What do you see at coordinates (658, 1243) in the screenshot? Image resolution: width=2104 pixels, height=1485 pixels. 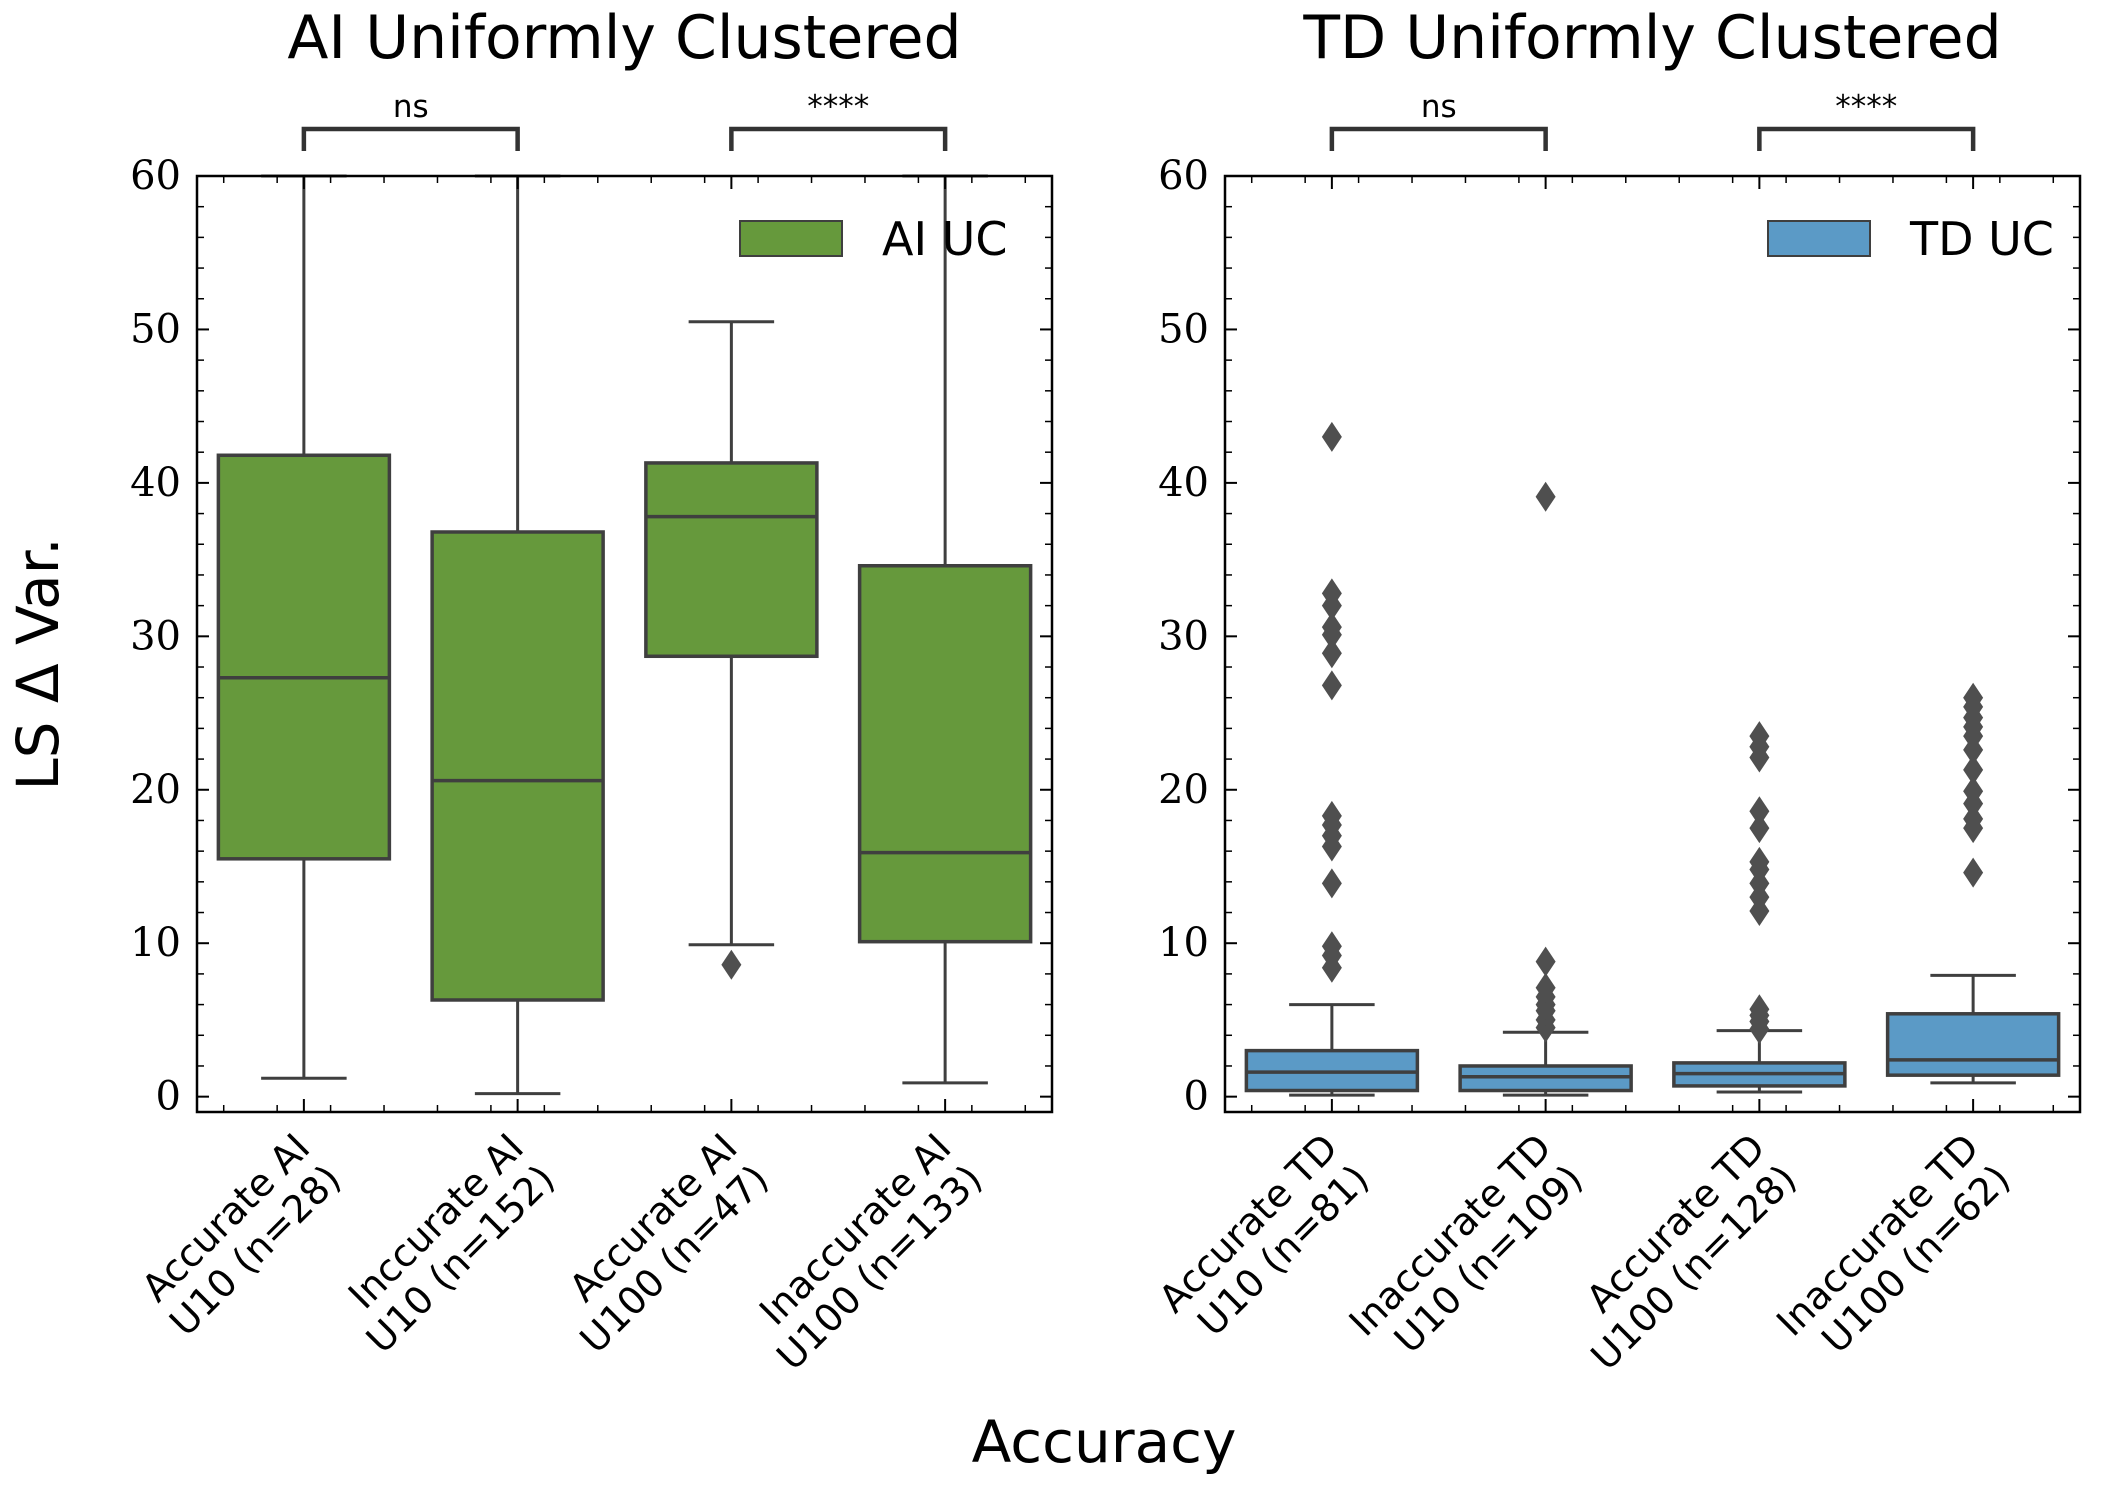 I see `x-category-label: Accurate AIU100 (n=47)` at bounding box center [658, 1243].